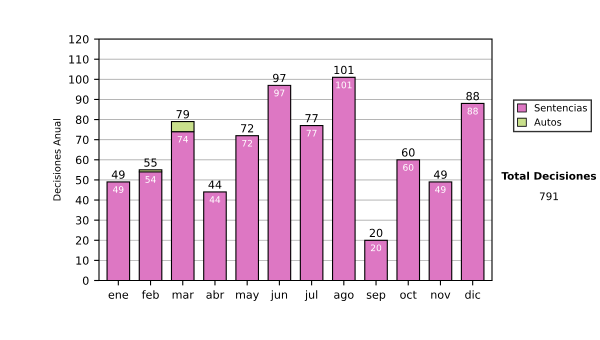  What do you see at coordinates (150, 179) in the screenshot?
I see `data-label: 54` at bounding box center [150, 179].